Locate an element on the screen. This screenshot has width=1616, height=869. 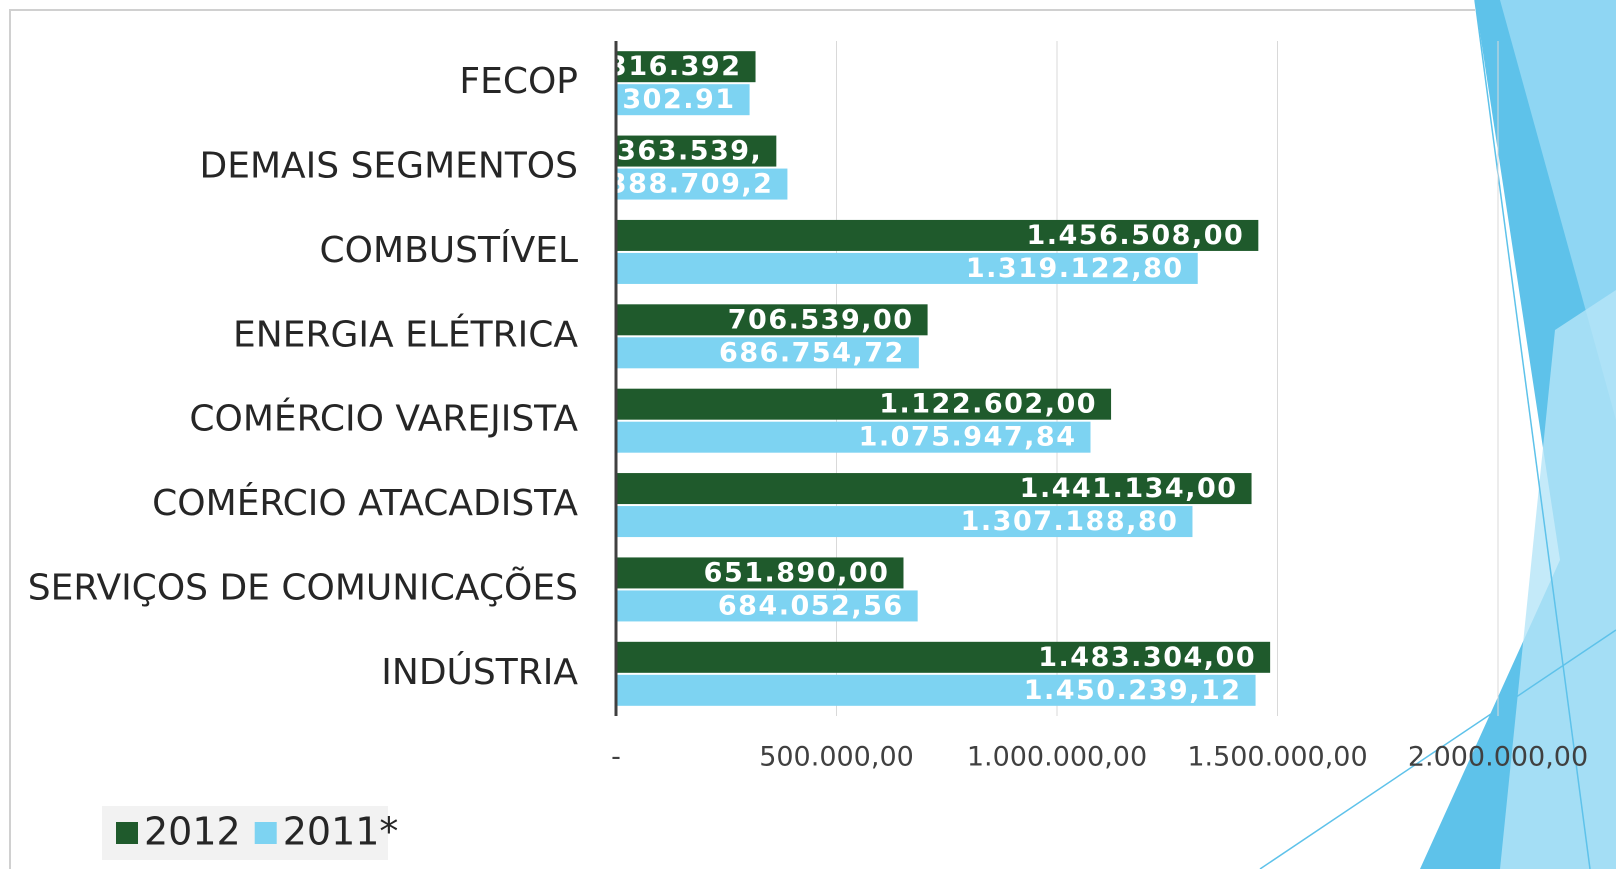
x-tick-label: 1.500.000,00 is located at coordinates (1277, 757).